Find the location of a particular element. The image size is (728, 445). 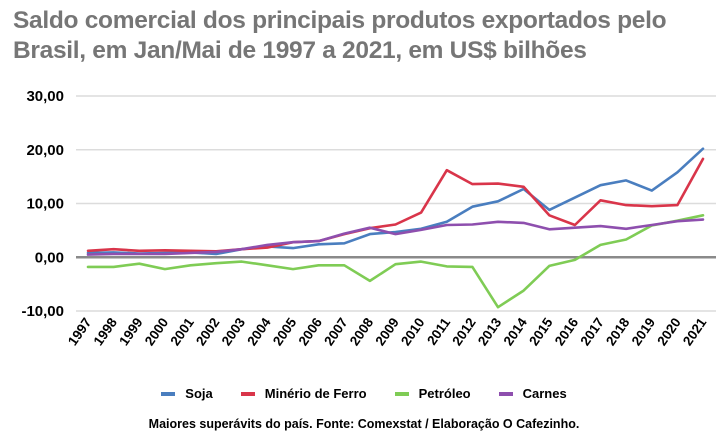

x-tick-label: 2017 is located at coordinates (592, 331).